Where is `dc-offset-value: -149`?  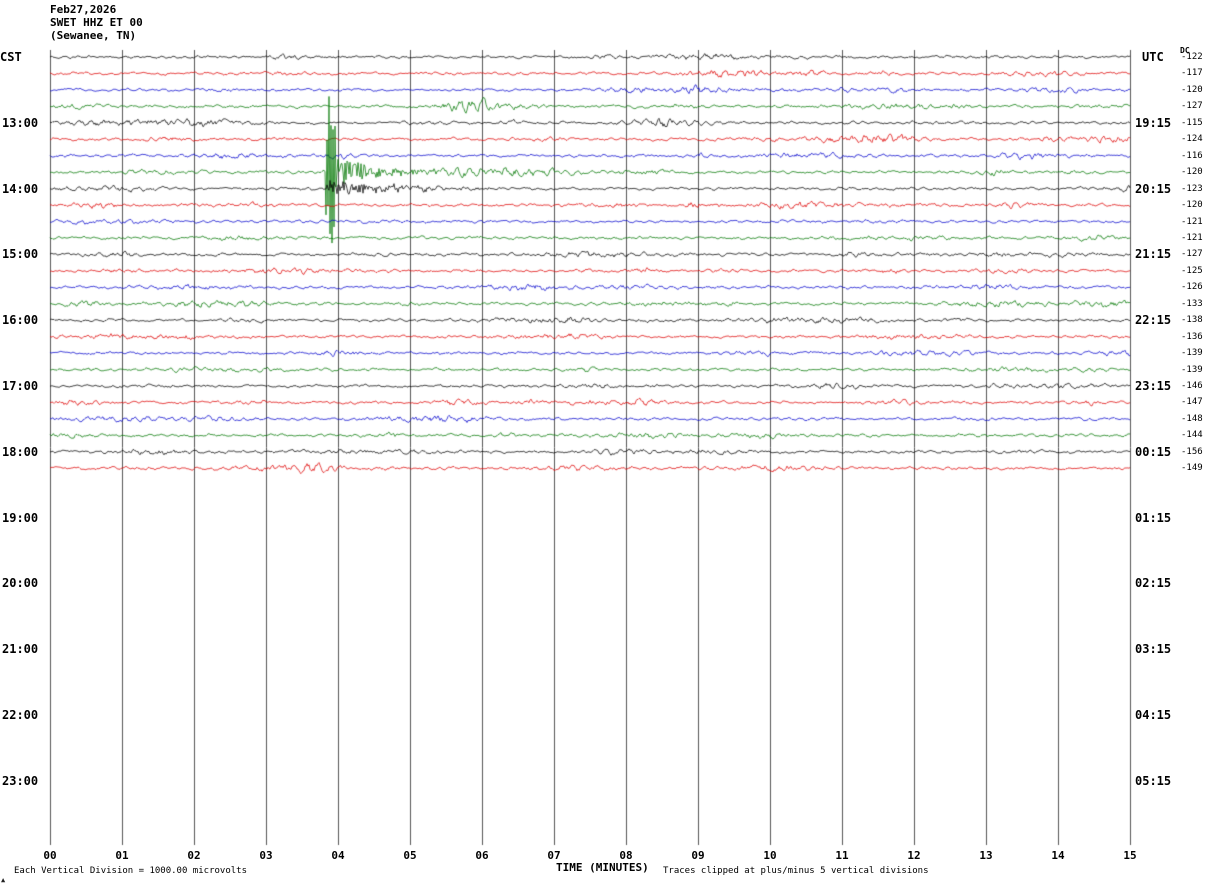 dc-offset-value: -149 is located at coordinates (1192, 468).